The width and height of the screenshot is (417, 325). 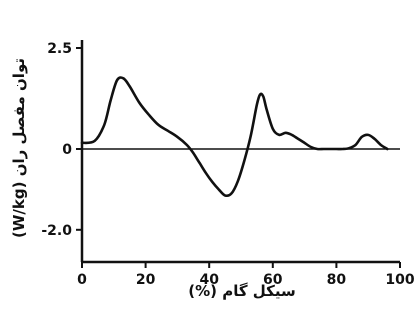 What do you see at coordinates (59, 49) in the screenshot?
I see `y-tick-label: 2.5` at bounding box center [59, 49].